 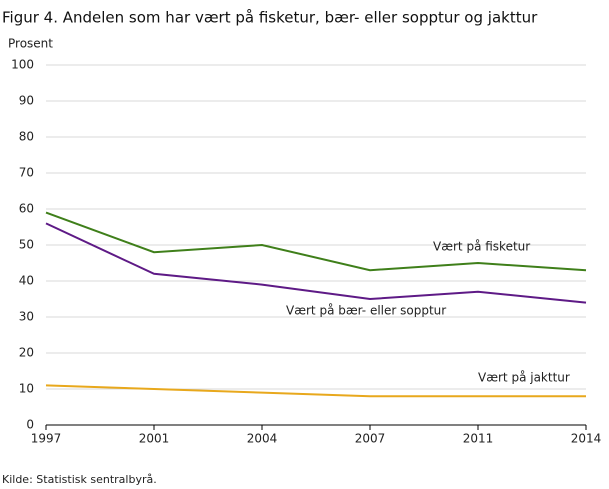 What do you see at coordinates (26, 101) in the screenshot?
I see `y-tick-label: 90` at bounding box center [26, 101].